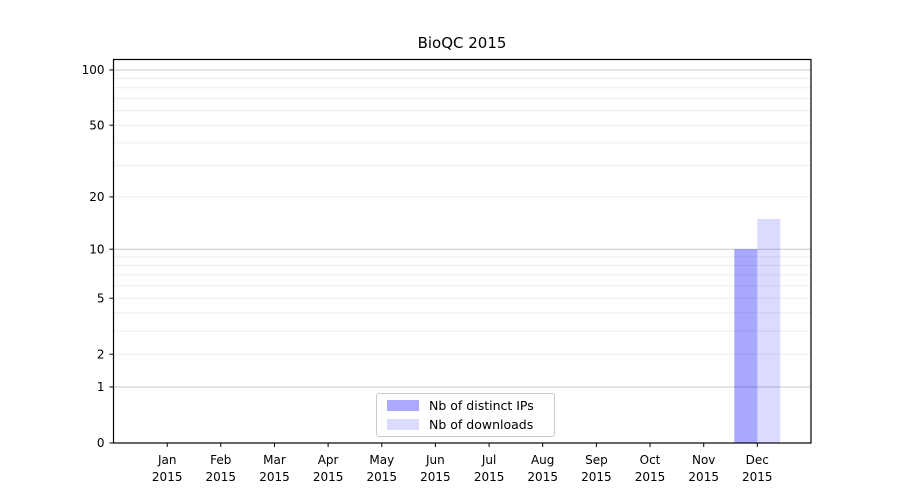 The height and width of the screenshot is (500, 900). What do you see at coordinates (462, 43) in the screenshot?
I see `chart-title: BioQC 2015` at bounding box center [462, 43].